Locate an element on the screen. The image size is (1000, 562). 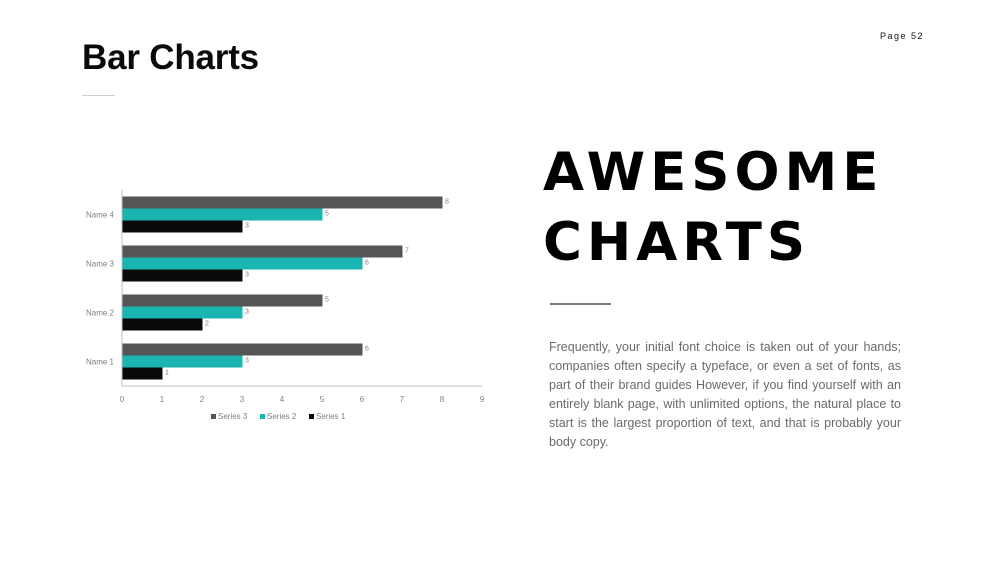
legend-label: Series 2 is located at coordinates (282, 416).